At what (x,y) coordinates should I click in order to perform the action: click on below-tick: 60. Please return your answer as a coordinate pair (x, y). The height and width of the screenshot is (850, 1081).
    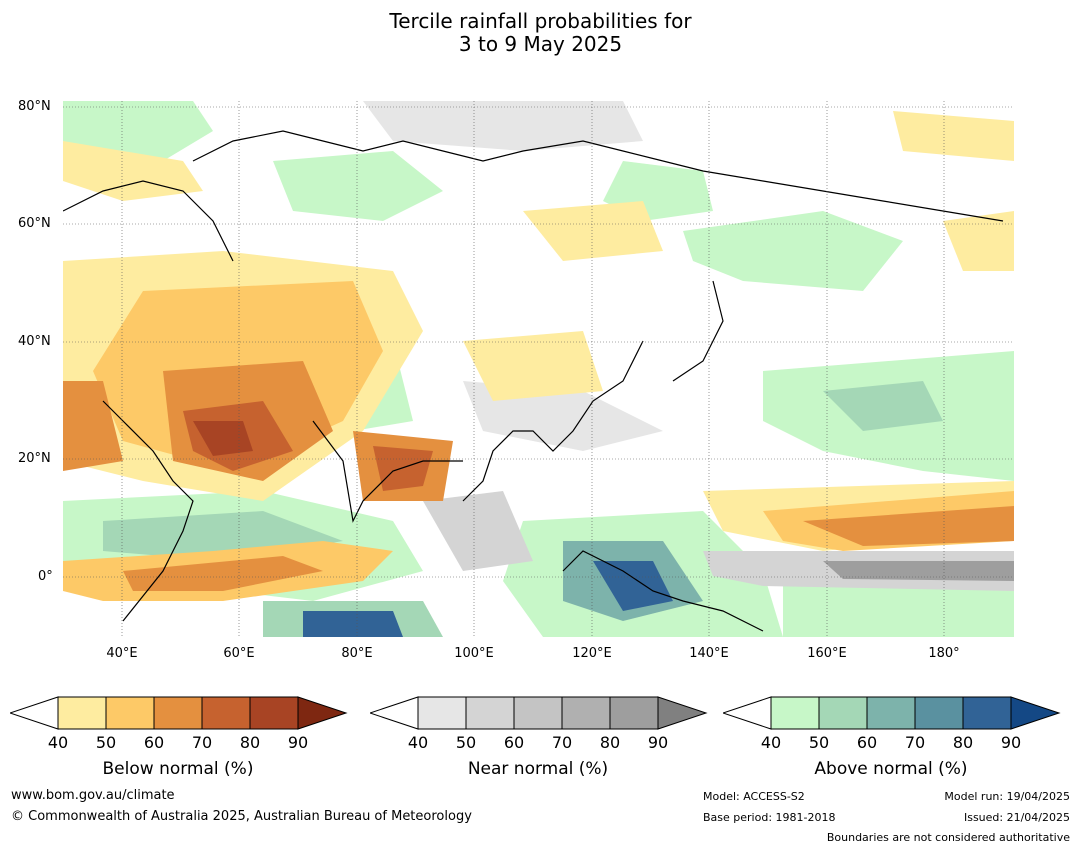
    Looking at the image, I should click on (154, 742).